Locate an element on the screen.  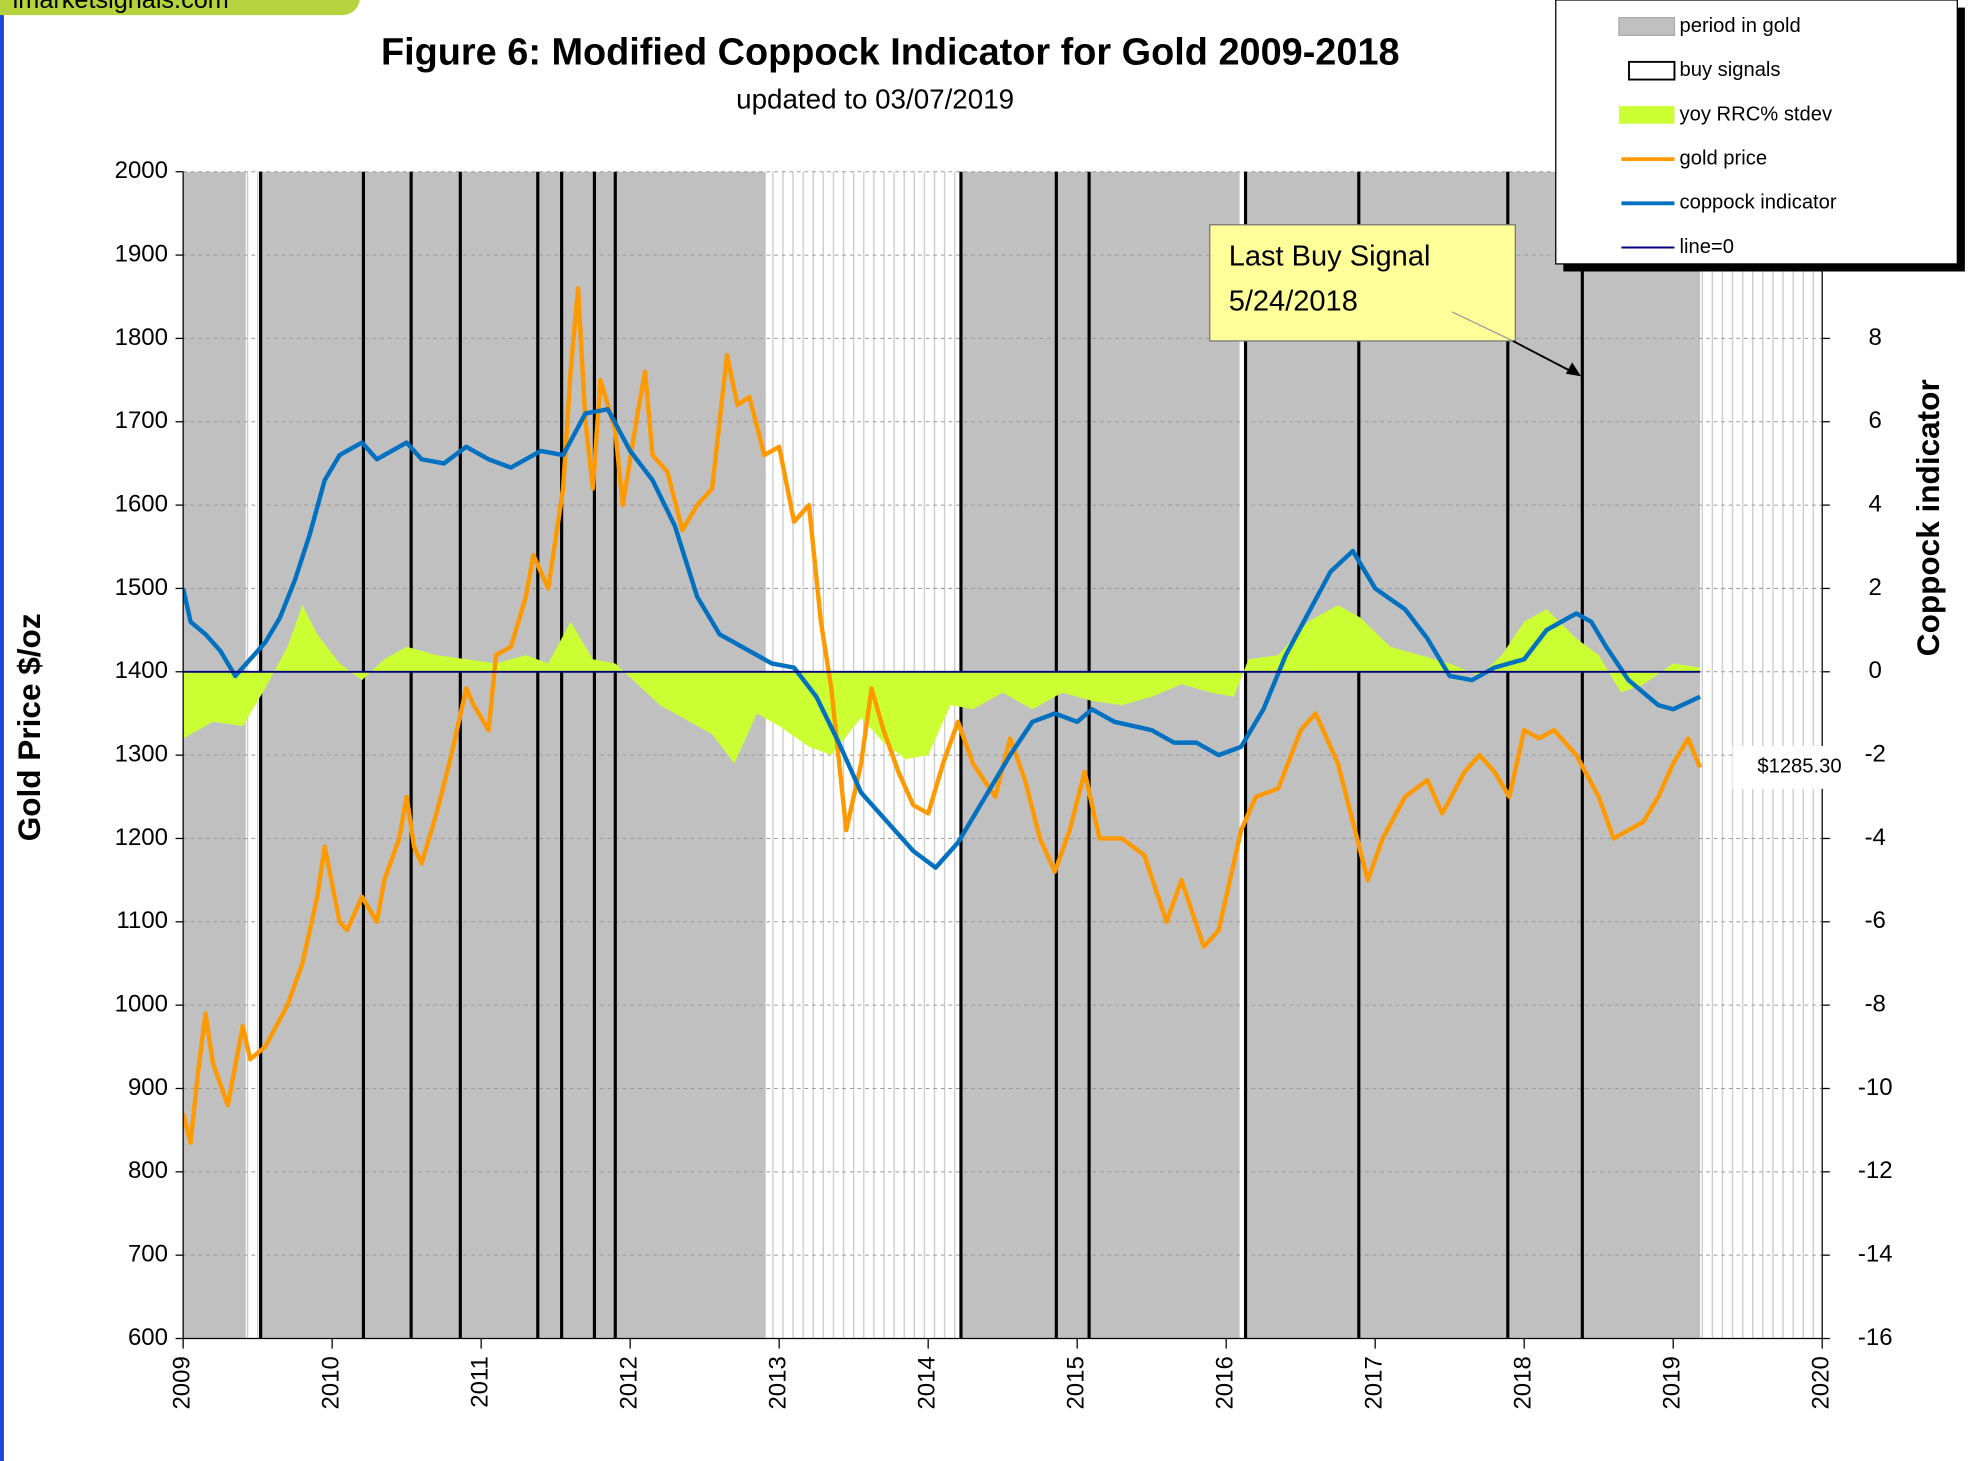
logo: imarketsignals.com is located at coordinates (121, 7).